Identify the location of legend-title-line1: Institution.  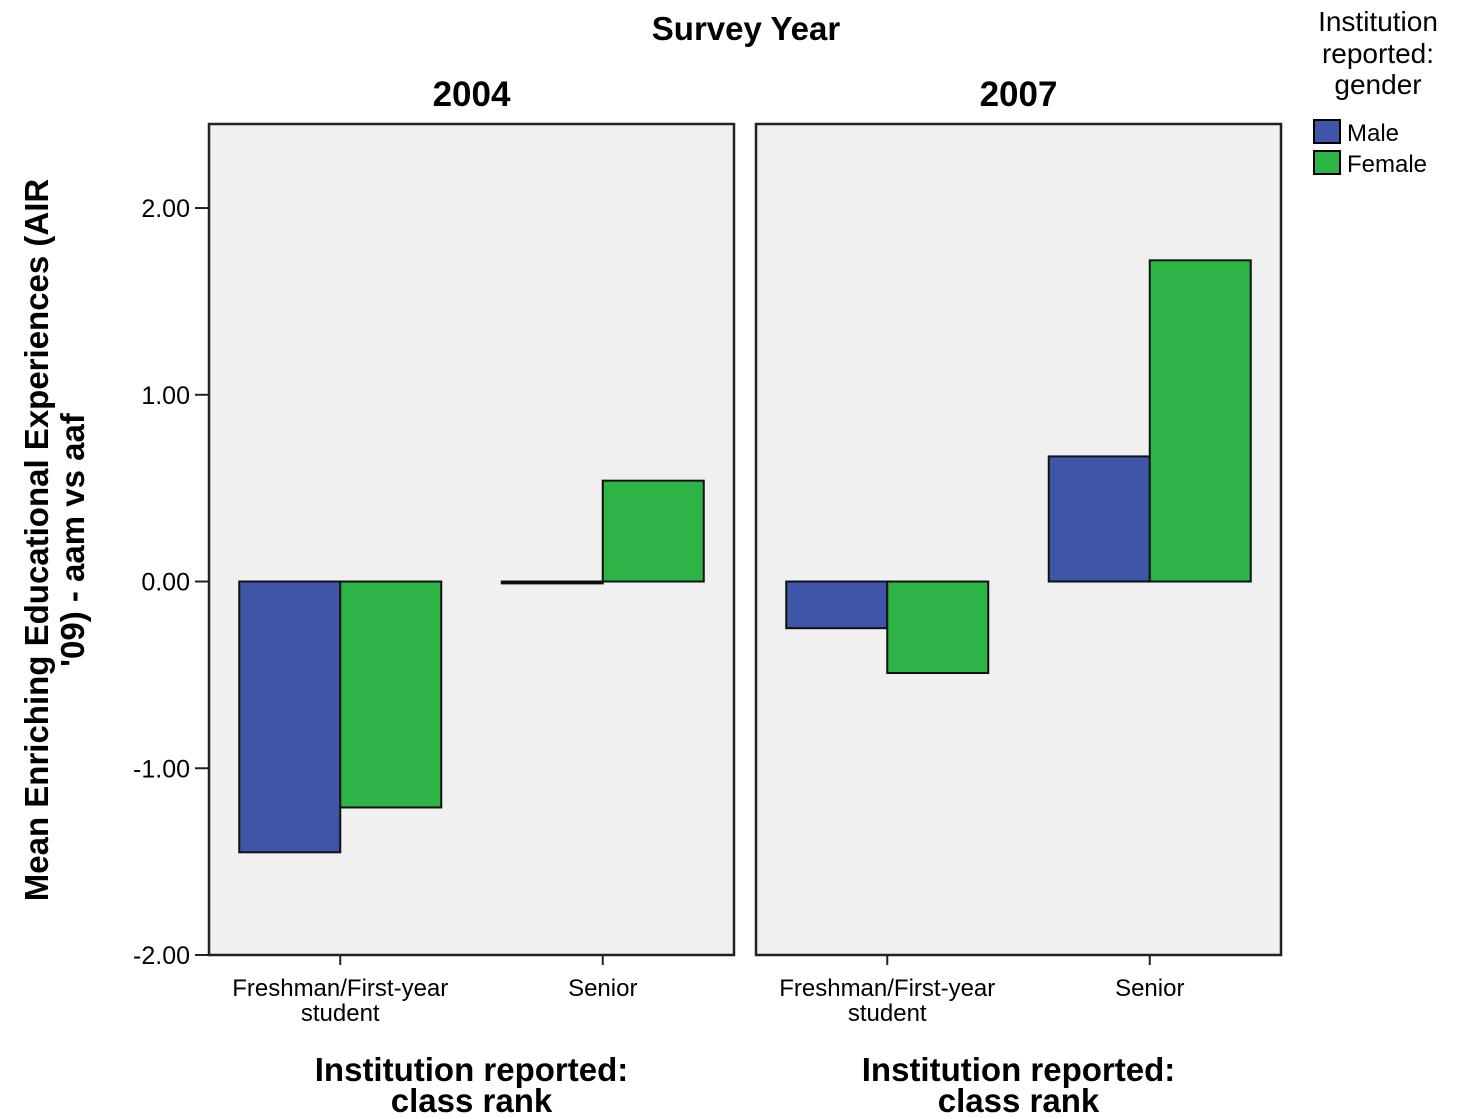
(1378, 21).